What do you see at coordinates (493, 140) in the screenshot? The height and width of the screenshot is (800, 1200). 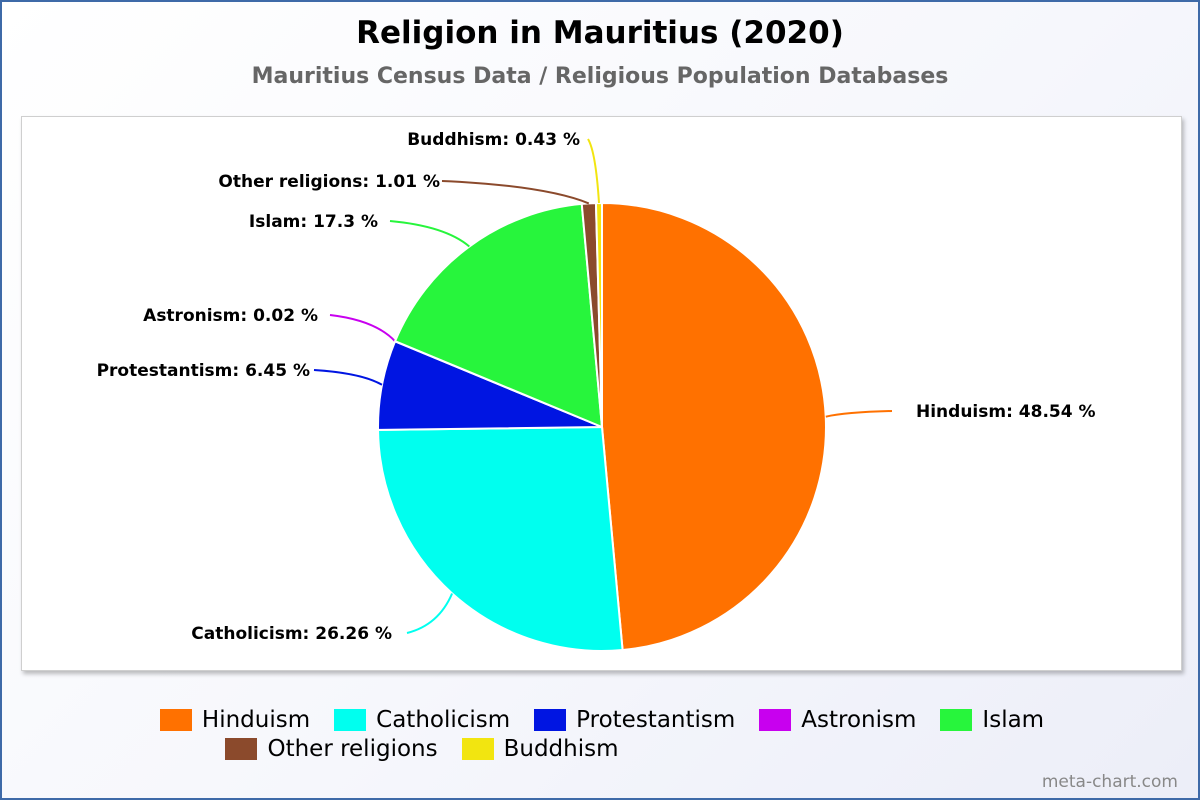 I see `slice-label: Buddhism: 0.43 %` at bounding box center [493, 140].